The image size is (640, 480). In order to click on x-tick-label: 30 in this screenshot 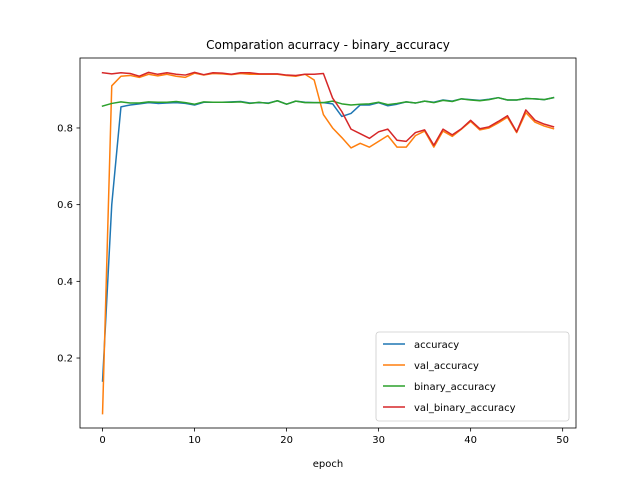, I will do `click(378, 440)`.